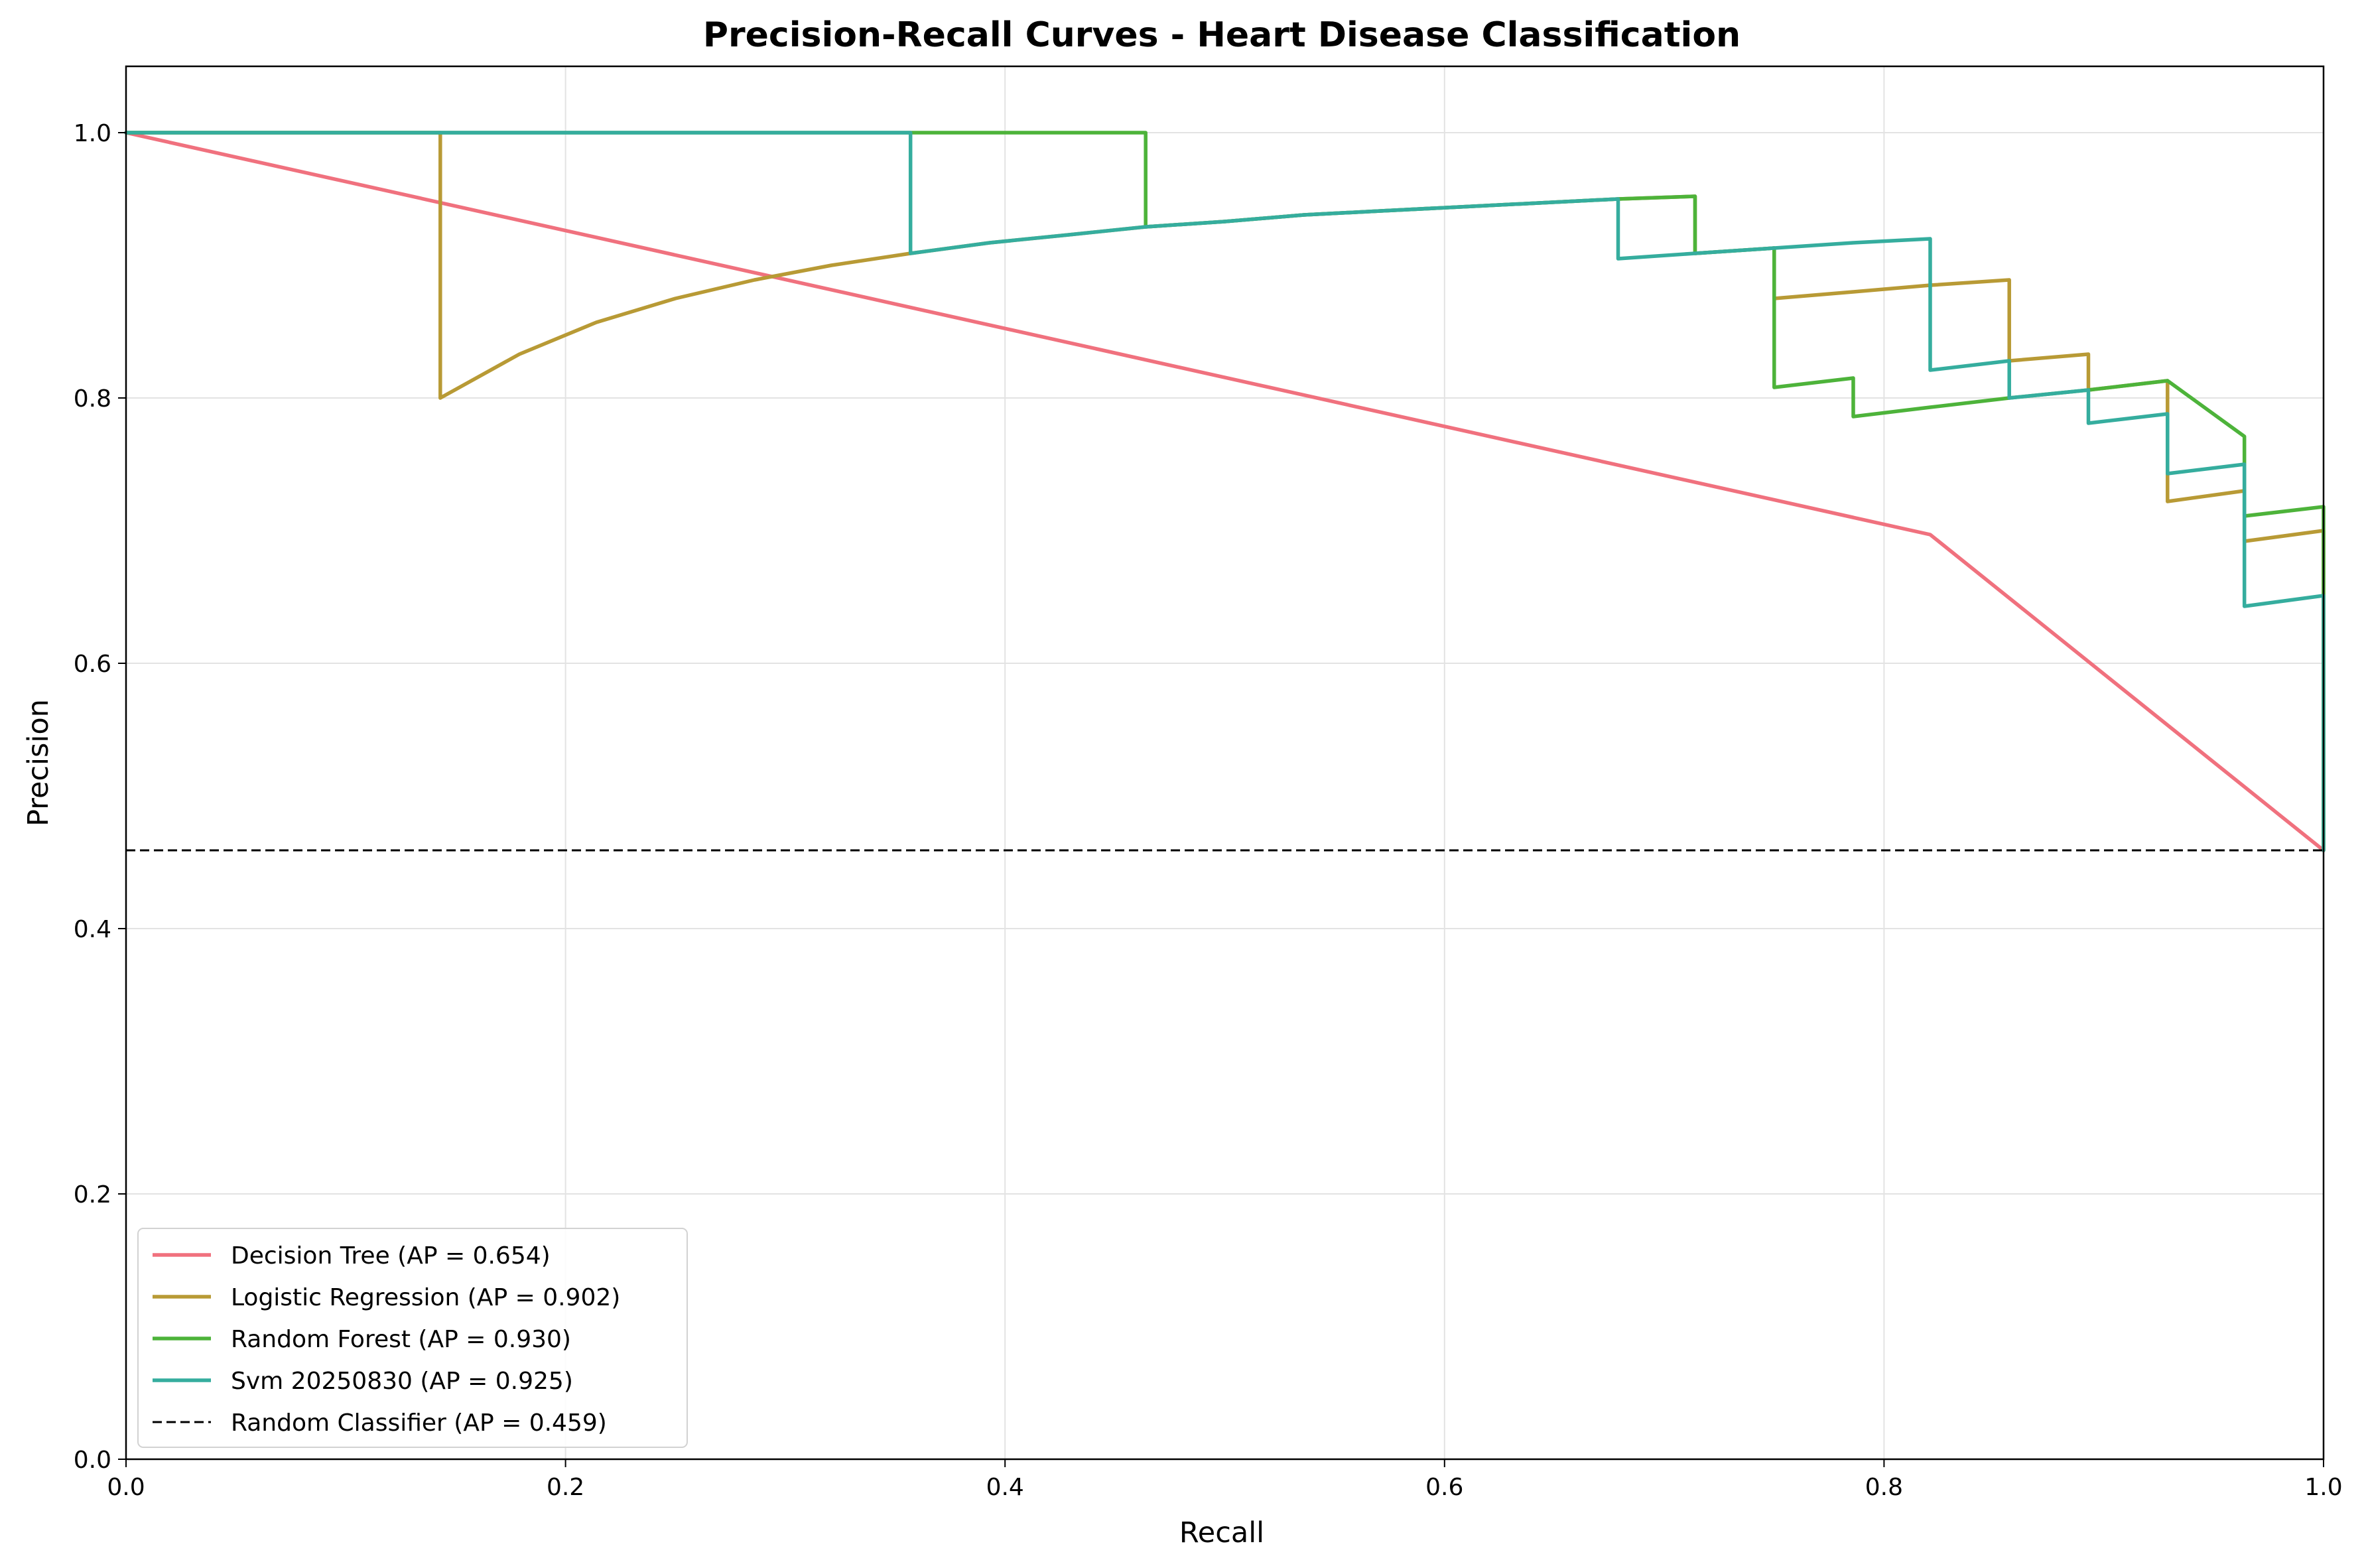 This screenshot has height=1568, width=2364. What do you see at coordinates (419, 1423) in the screenshot?
I see `legend-label: Random Classifier (AP = 0.459)` at bounding box center [419, 1423].